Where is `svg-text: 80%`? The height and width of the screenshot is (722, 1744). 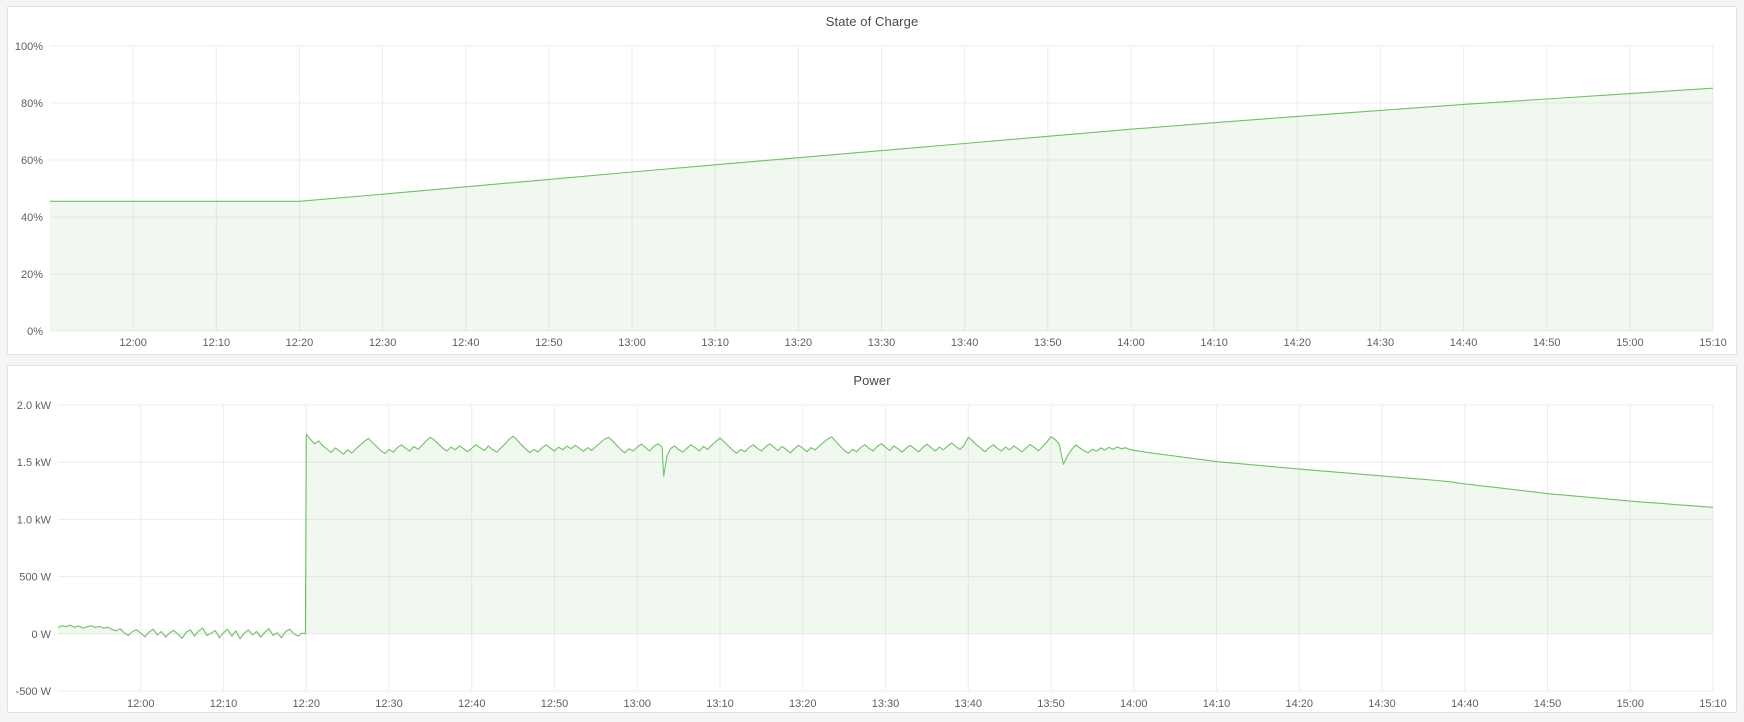
svg-text: 80% is located at coordinates (32, 104).